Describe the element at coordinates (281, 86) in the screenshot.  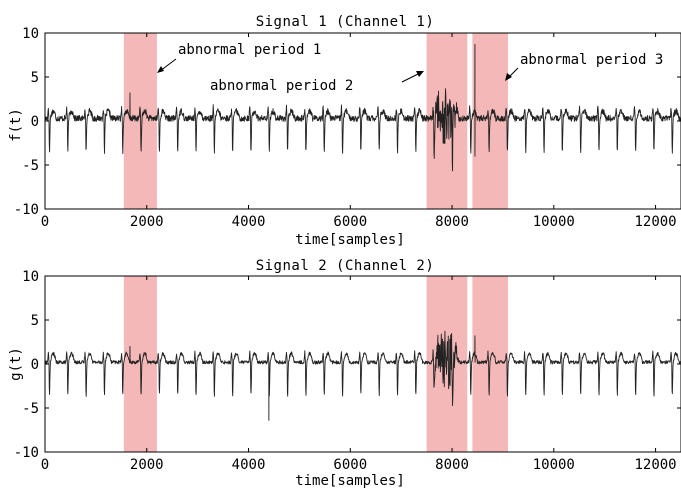
I see `annotation-abnormal-period-2: abnormal period 2` at that location.